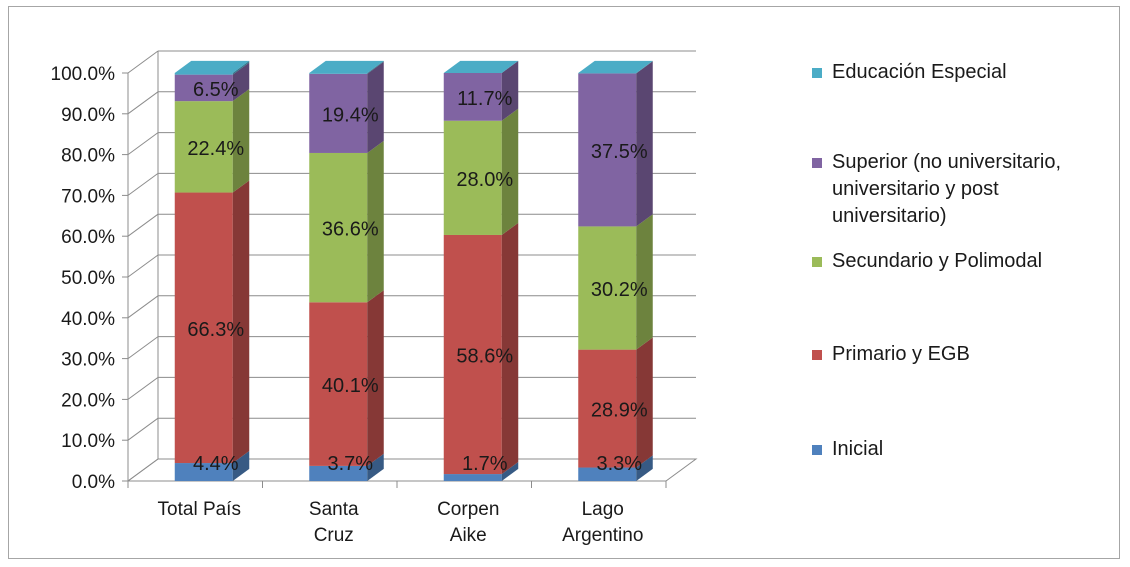 This screenshot has height=567, width=1130. What do you see at coordinates (88, 156) in the screenshot?
I see `y-tick-label: 80.0%` at bounding box center [88, 156].